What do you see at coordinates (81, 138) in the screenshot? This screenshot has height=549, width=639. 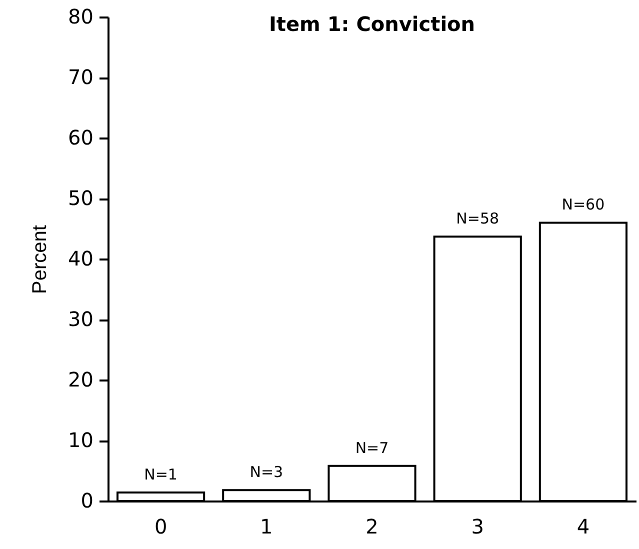 I see `y-tick-label: 60` at bounding box center [81, 138].